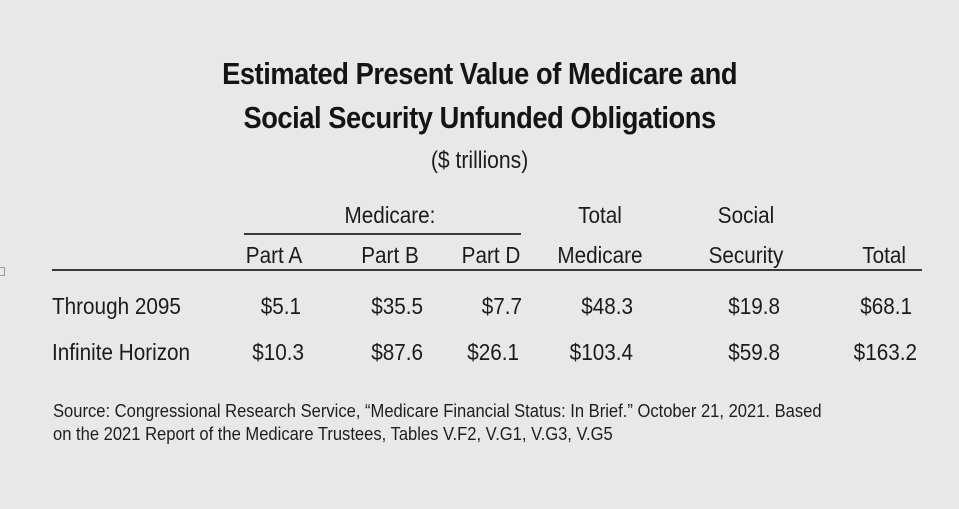 The height and width of the screenshot is (509, 959). What do you see at coordinates (886, 306) in the screenshot?
I see `cell-total: $68.1` at bounding box center [886, 306].